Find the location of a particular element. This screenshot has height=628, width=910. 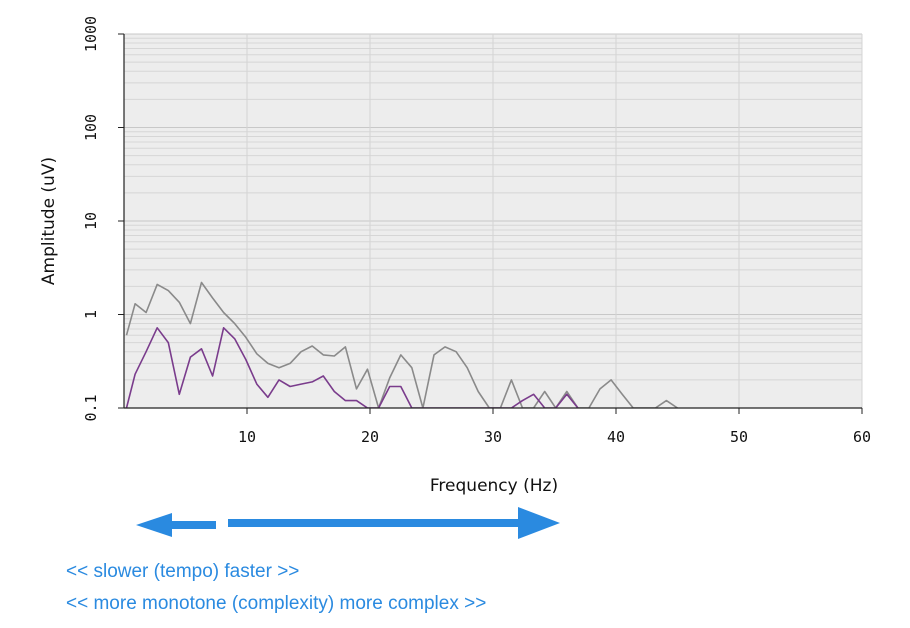

y-tick-label: 1 is located at coordinates (91, 314).